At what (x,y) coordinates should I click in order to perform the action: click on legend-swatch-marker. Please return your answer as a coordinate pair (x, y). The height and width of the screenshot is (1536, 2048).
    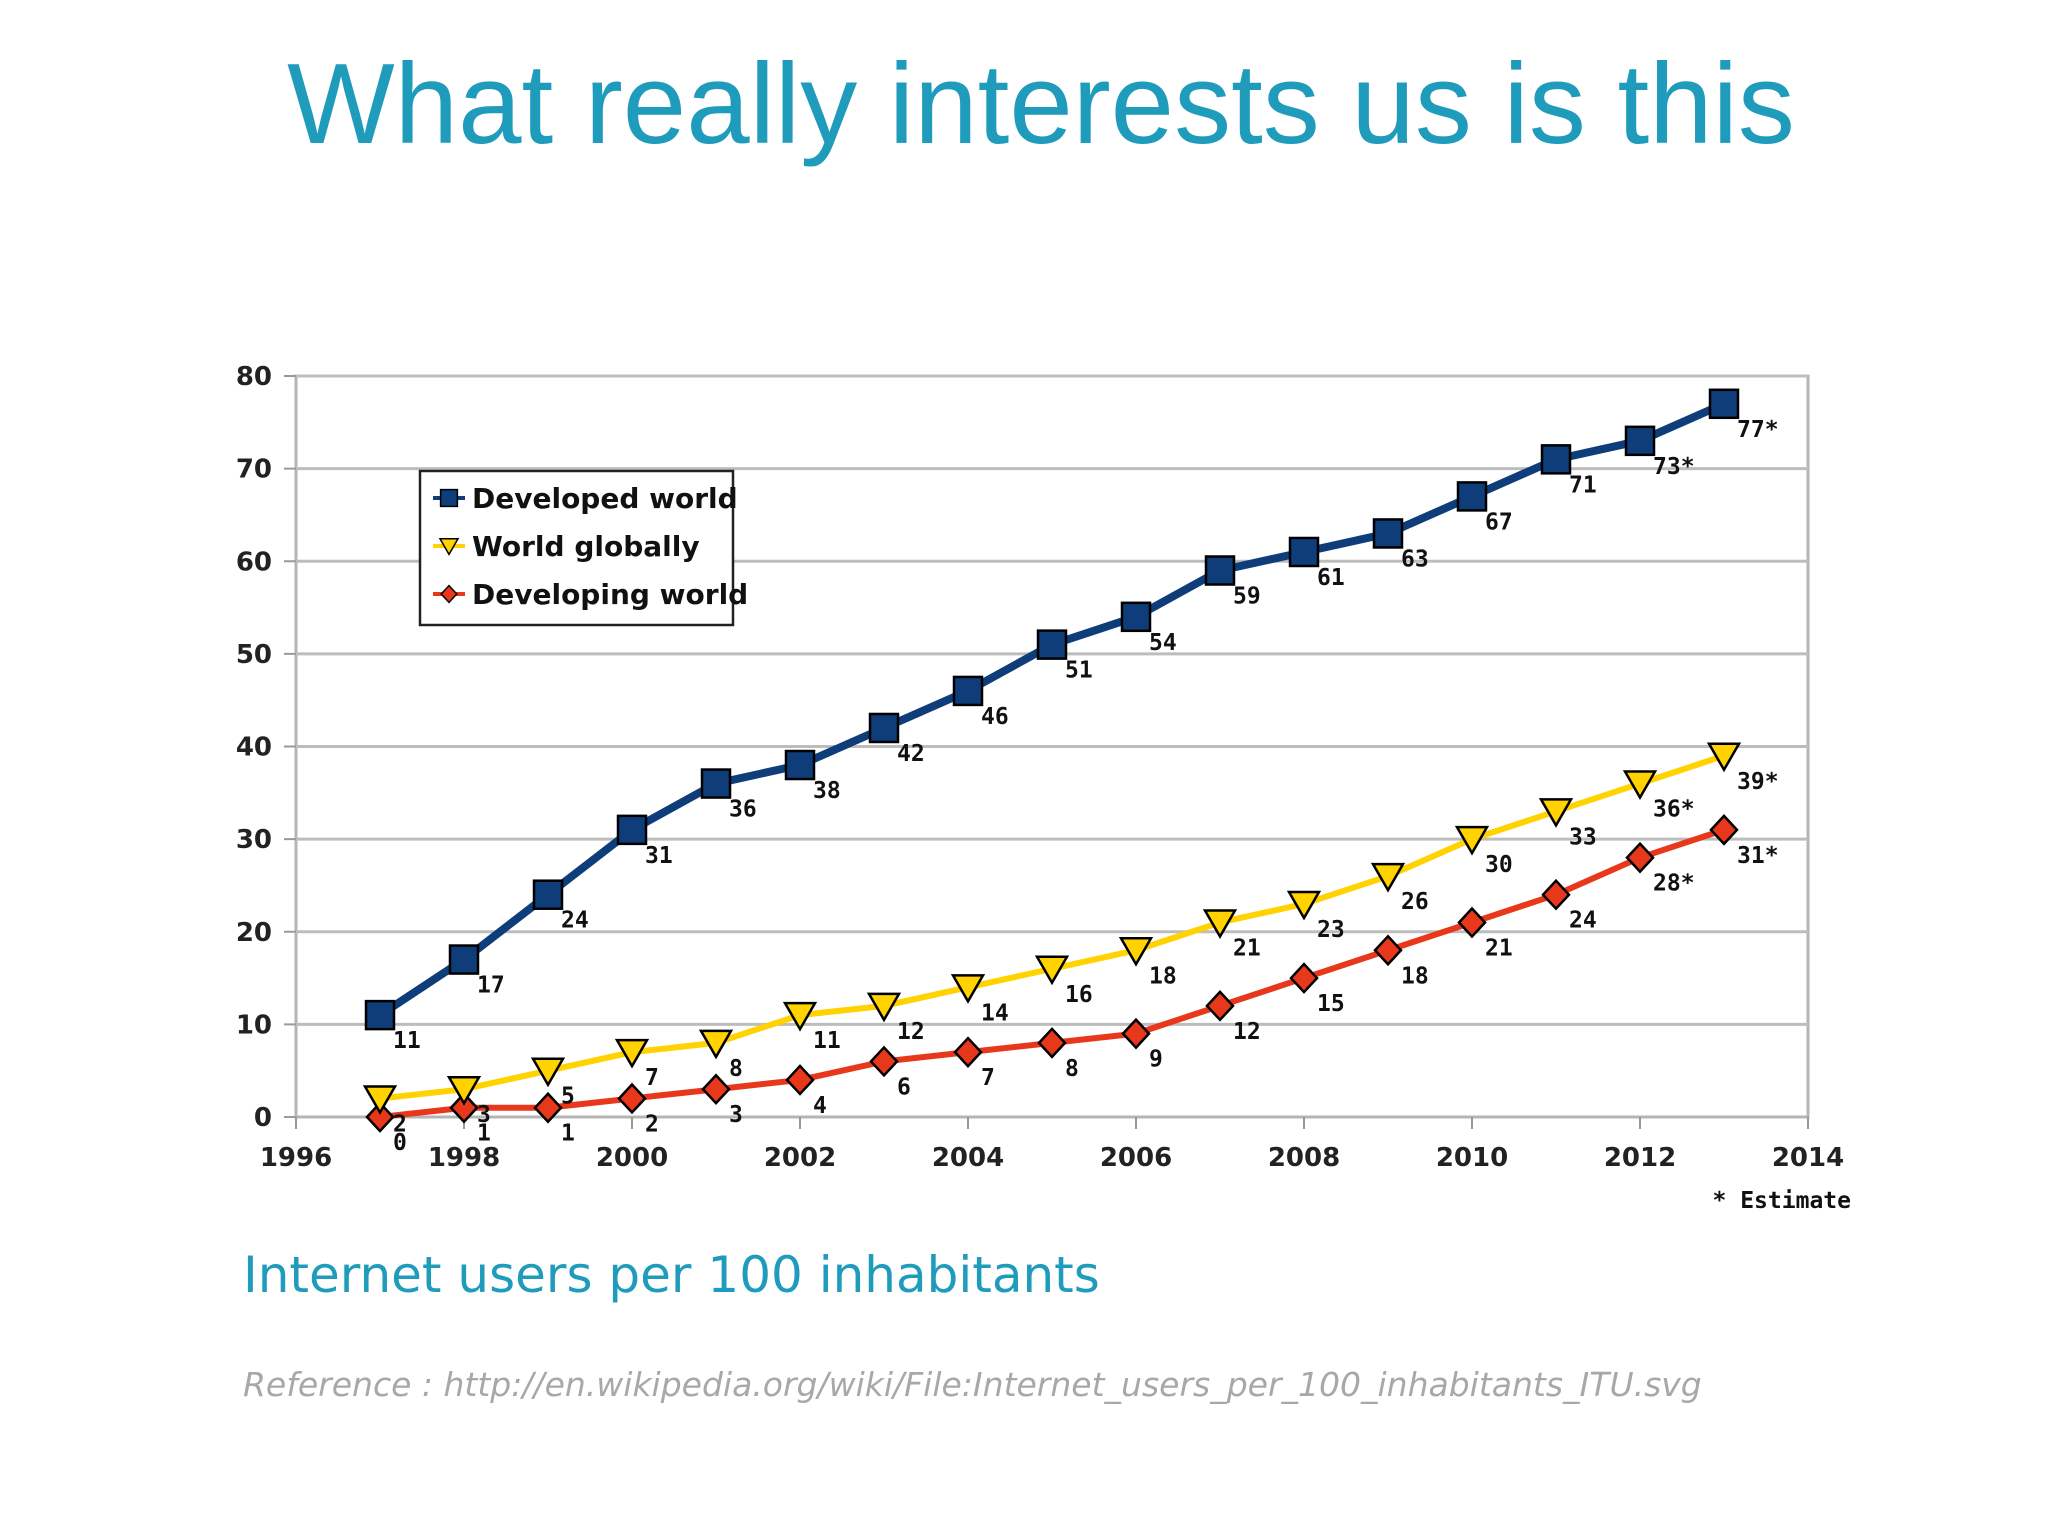
    Looking at the image, I should click on (449, 498).